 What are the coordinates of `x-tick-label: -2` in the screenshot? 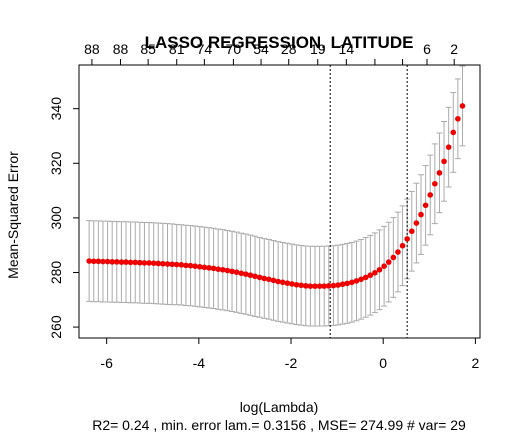 It's located at (291, 363).